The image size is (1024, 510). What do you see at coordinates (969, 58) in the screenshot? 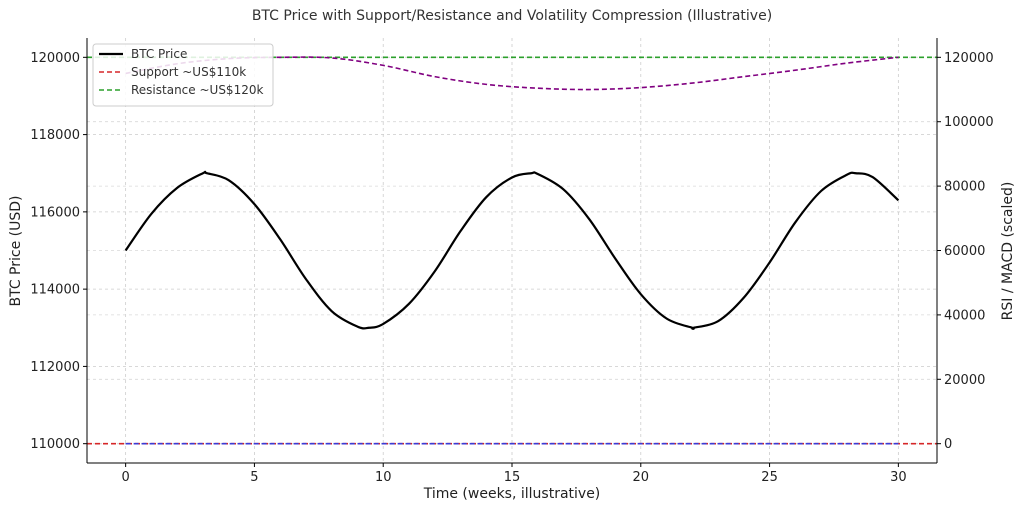
I see `y2-tick-label: 120000` at bounding box center [969, 58].